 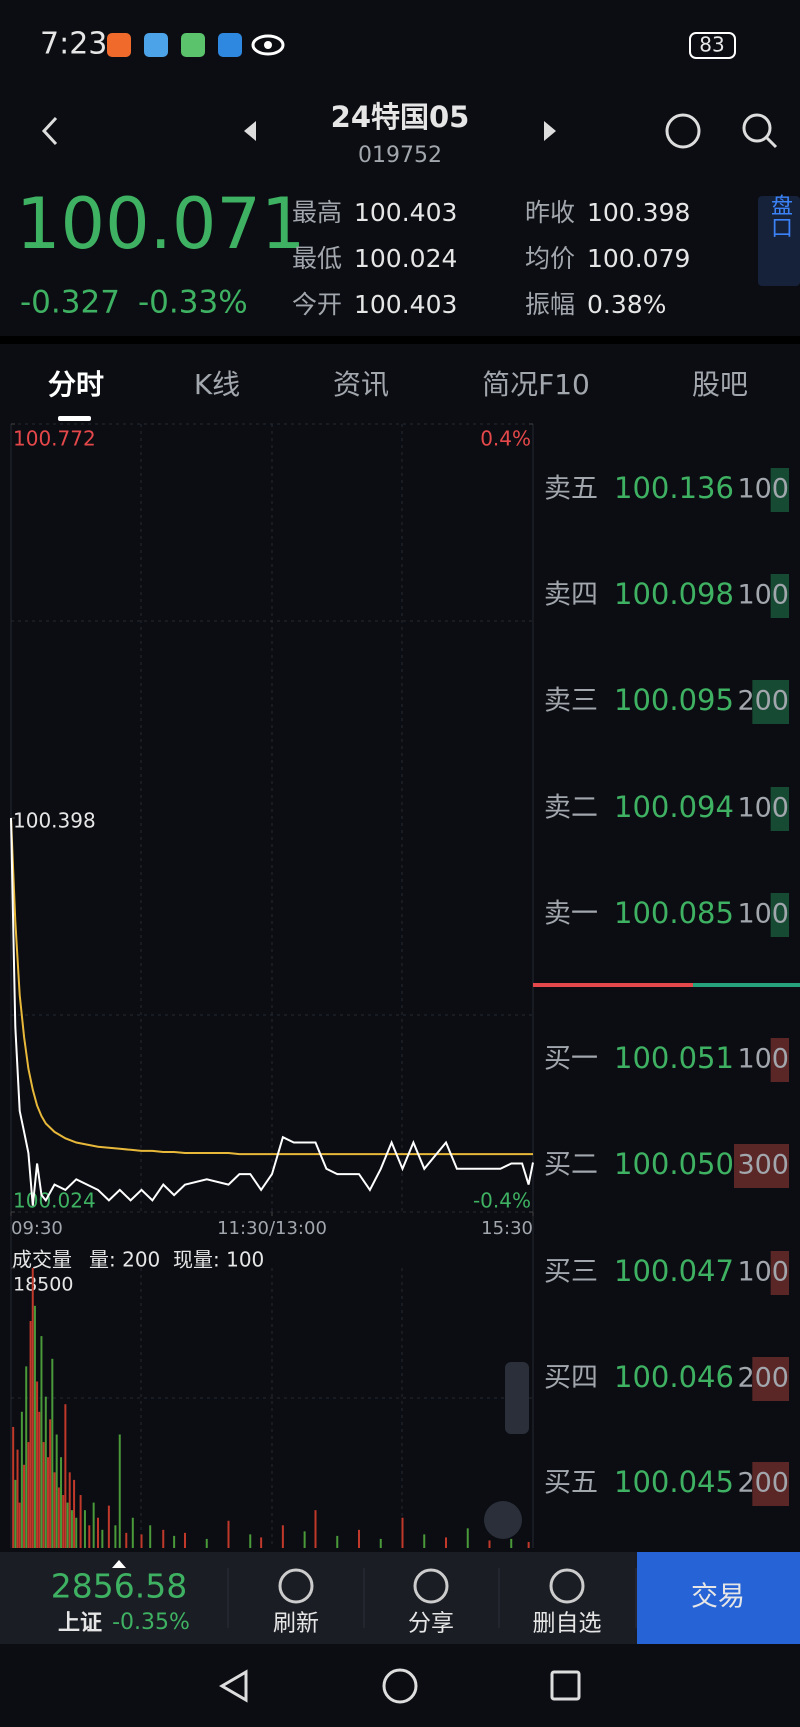 What do you see at coordinates (674, 1482) in the screenshot?
I see `book-price: 100.045` at bounding box center [674, 1482].